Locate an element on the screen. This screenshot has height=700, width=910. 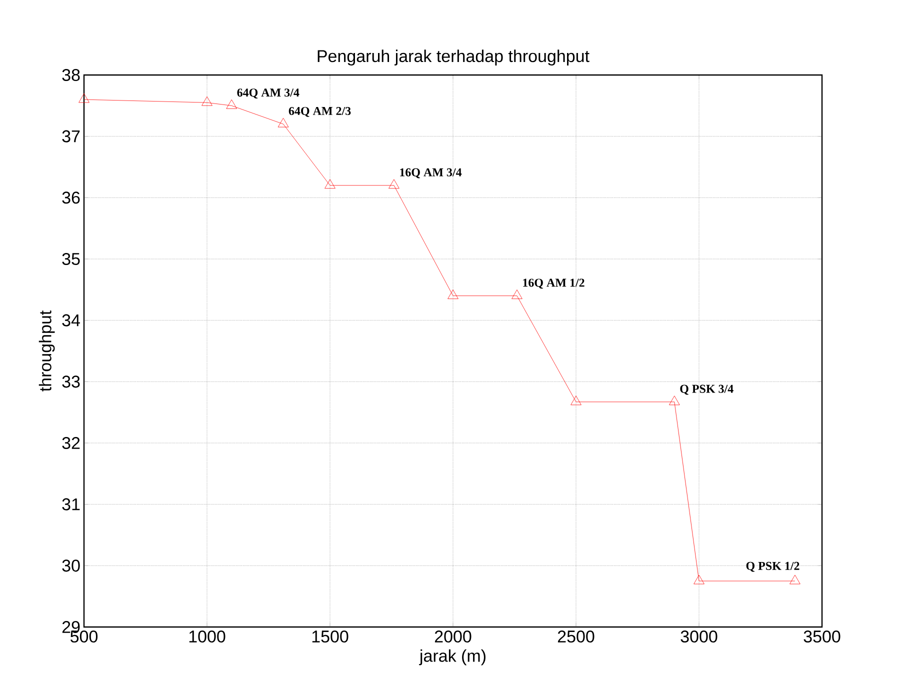
y-tick-label: 34 is located at coordinates (71, 320).